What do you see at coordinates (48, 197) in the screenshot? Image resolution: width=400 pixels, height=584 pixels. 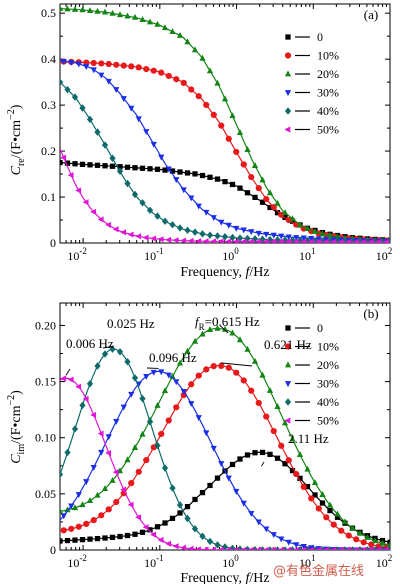 I see `y-tick-label: 0.1` at bounding box center [48, 197].